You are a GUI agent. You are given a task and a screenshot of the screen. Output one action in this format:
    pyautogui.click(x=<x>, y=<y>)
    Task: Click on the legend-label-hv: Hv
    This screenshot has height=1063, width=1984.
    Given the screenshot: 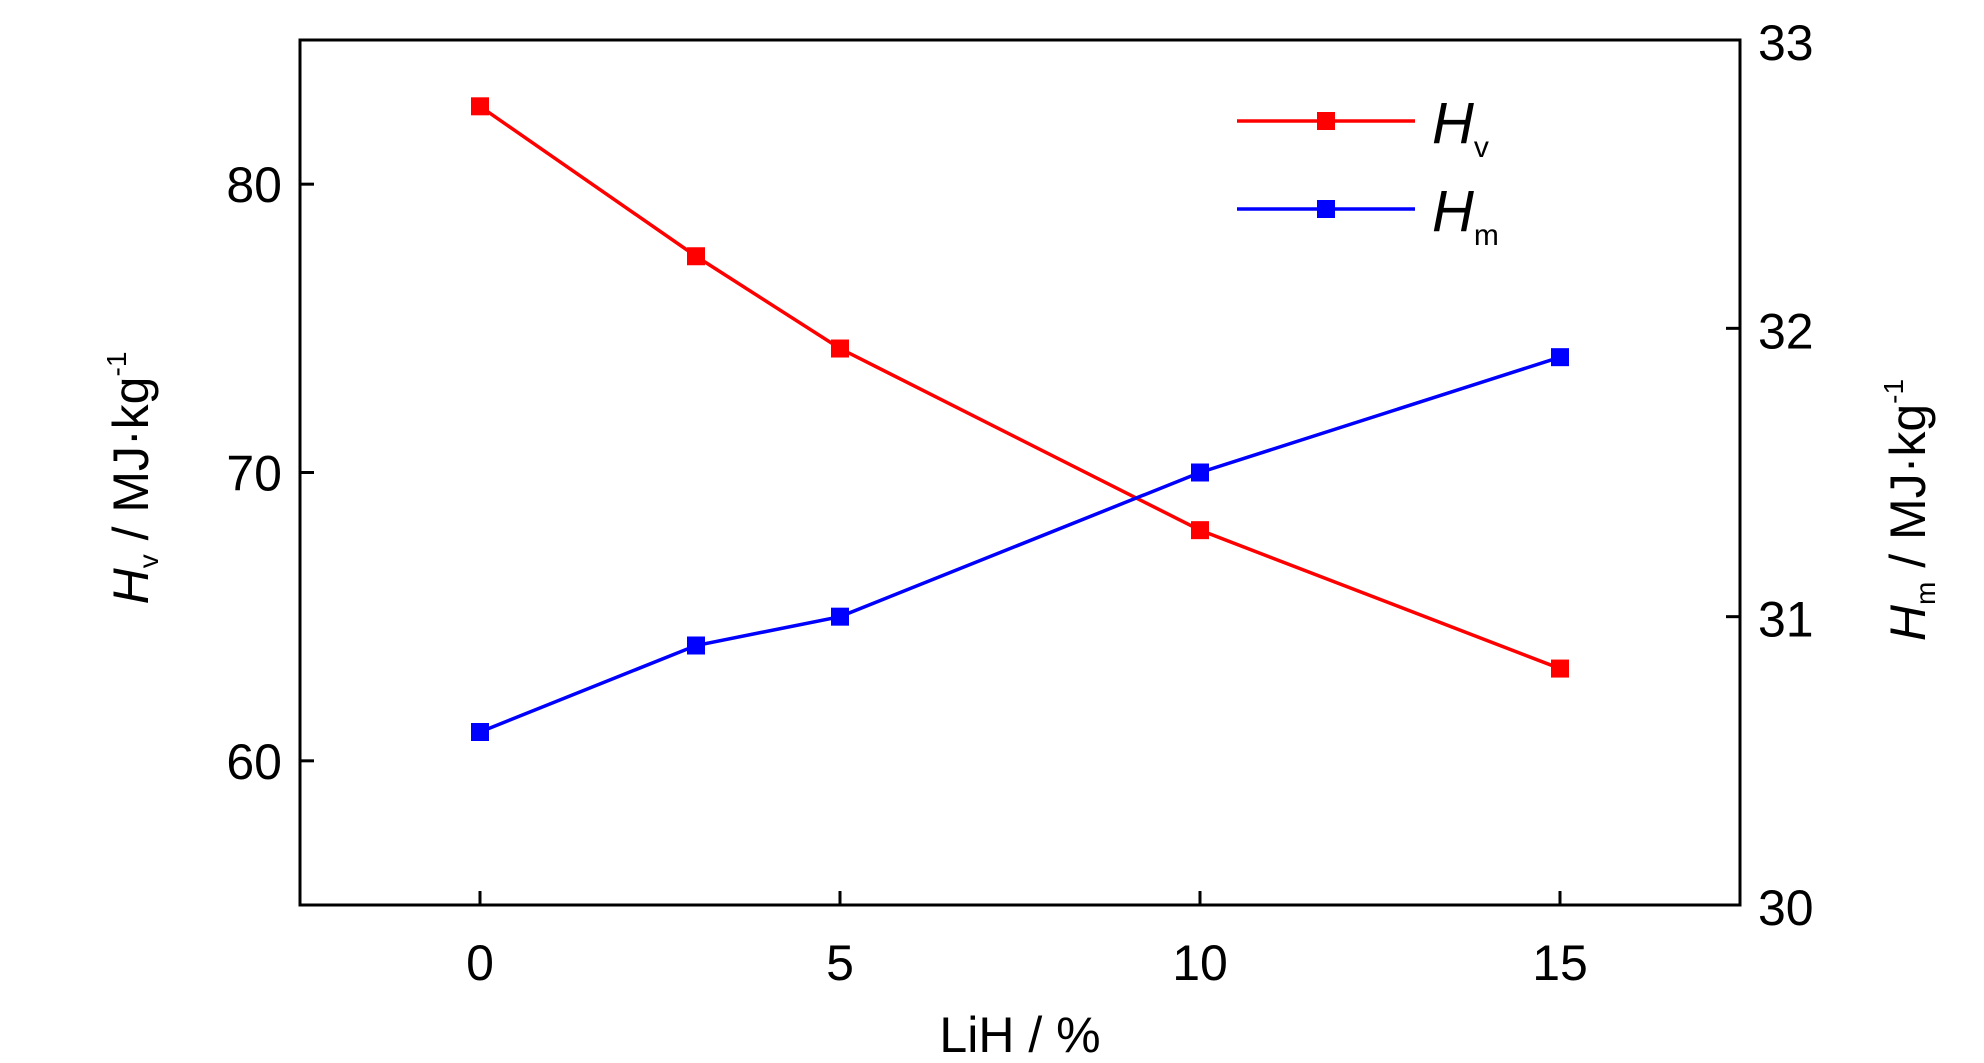 What is the action you would take?
    pyautogui.click(x=1460, y=127)
    